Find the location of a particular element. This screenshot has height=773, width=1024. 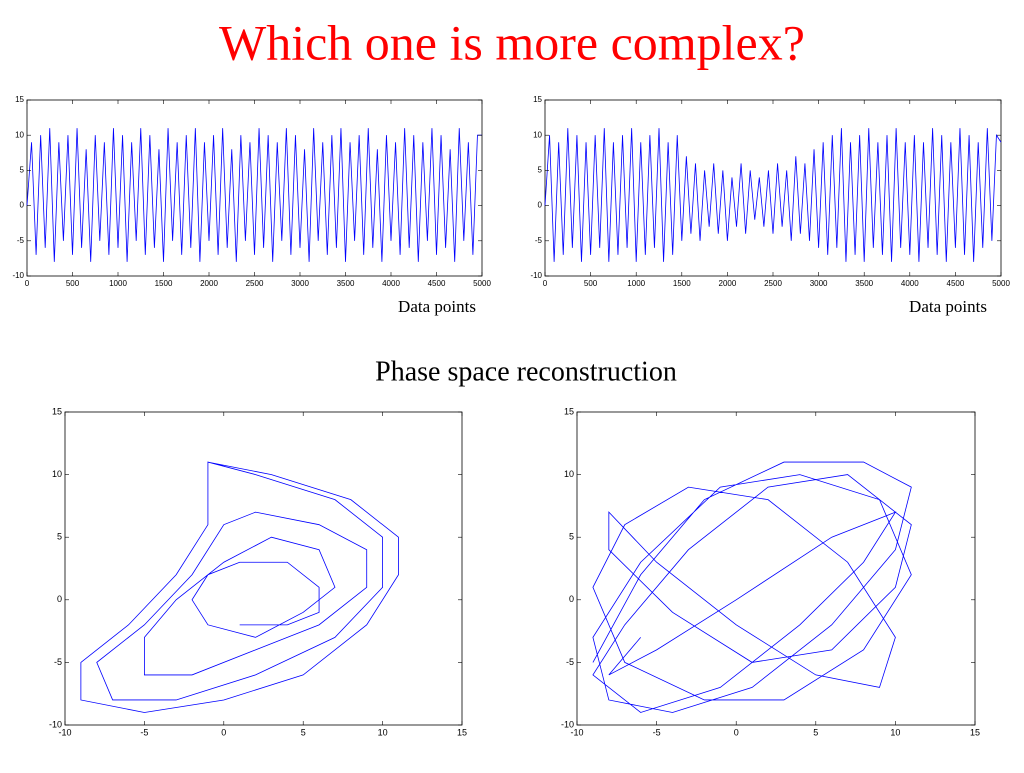

plot-frame is located at coordinates (773, 188).